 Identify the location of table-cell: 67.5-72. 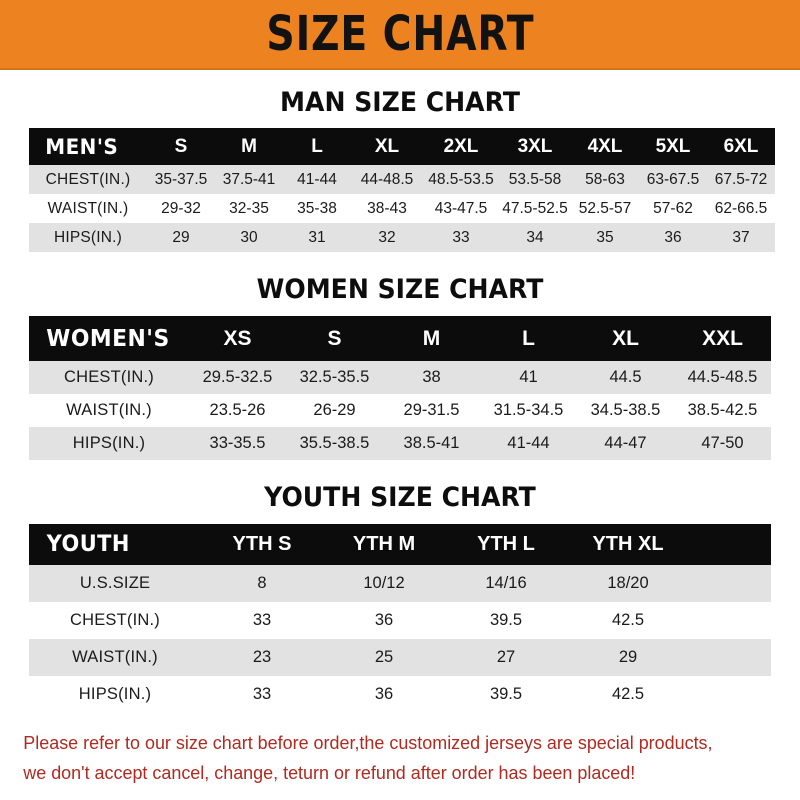
(741, 179).